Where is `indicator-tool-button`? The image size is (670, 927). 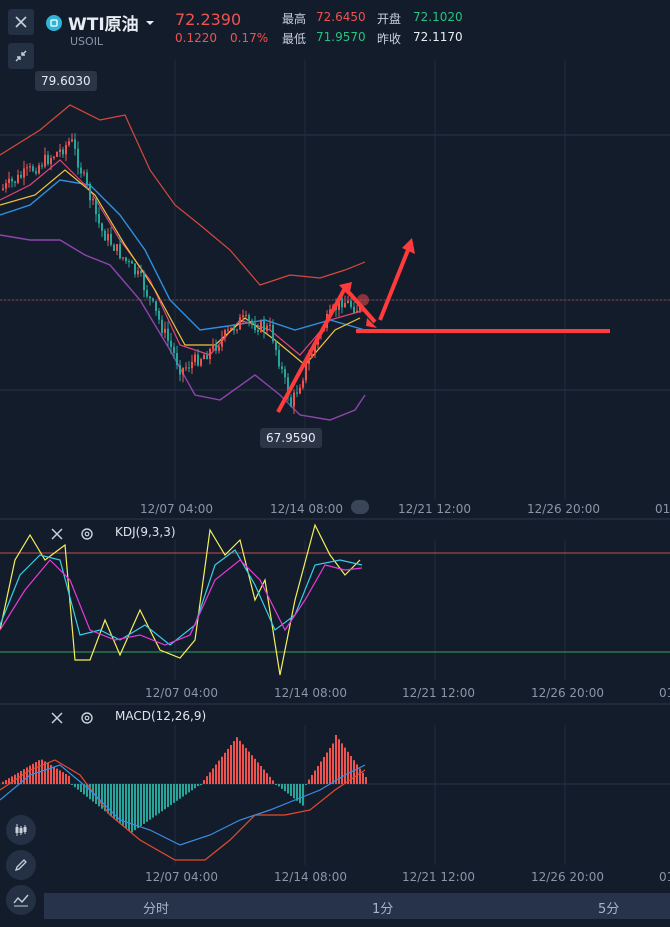 indicator-tool-button is located at coordinates (21, 900).